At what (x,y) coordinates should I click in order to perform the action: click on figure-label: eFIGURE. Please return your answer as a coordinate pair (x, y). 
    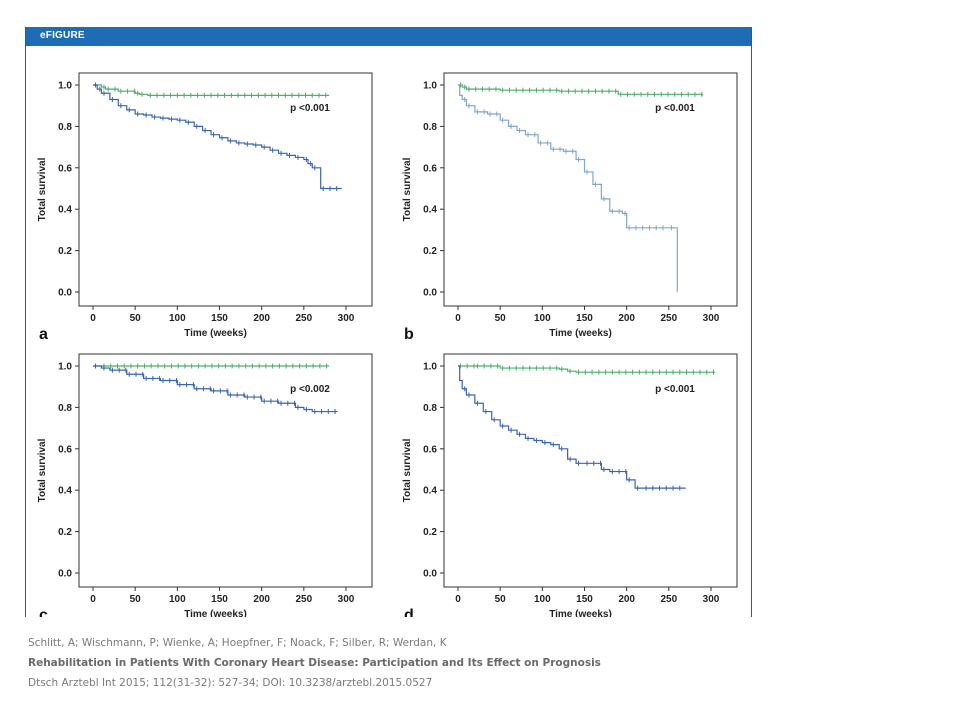
    Looking at the image, I should click on (62, 35).